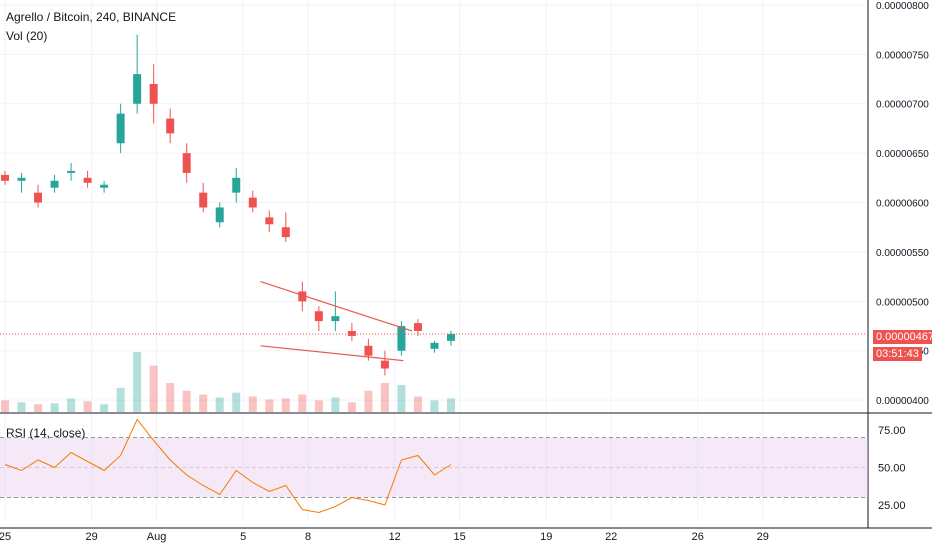 Image resolution: width=932 pixels, height=550 pixels. Describe the element at coordinates (902, 302) in the screenshot. I see `price-tick-label: 0.00000500` at that location.